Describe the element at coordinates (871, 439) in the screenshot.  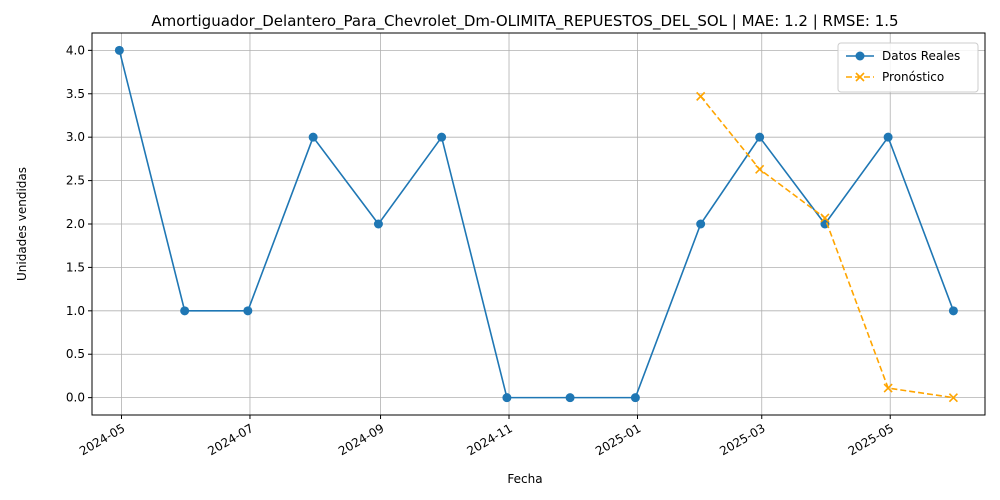
I see `x-tick-label: 2025-05` at that location.